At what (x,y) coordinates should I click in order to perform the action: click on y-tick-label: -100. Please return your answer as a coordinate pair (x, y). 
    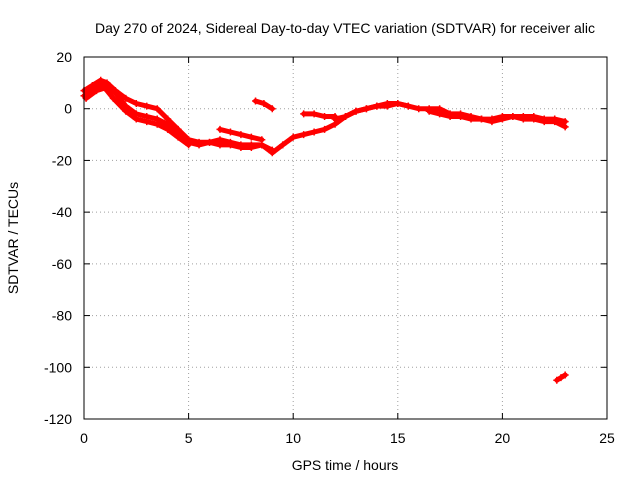
    Looking at the image, I should click on (58, 367).